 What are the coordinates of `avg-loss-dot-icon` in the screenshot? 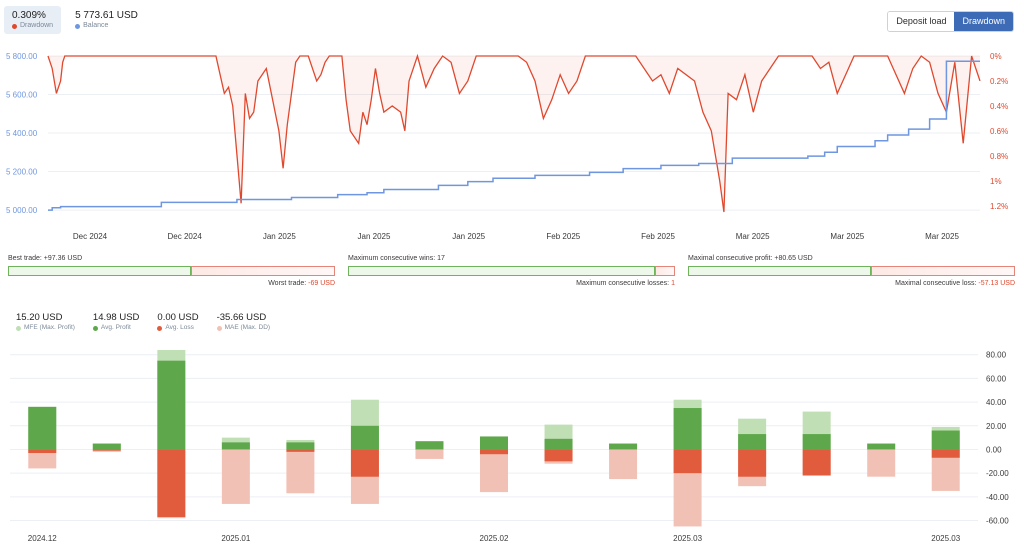 It's located at (160, 328).